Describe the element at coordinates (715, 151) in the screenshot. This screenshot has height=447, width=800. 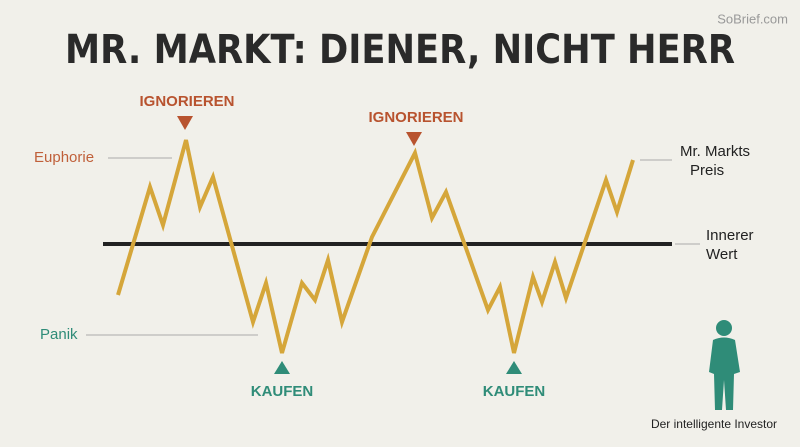
I see `price-label: Mr. Markts` at that location.